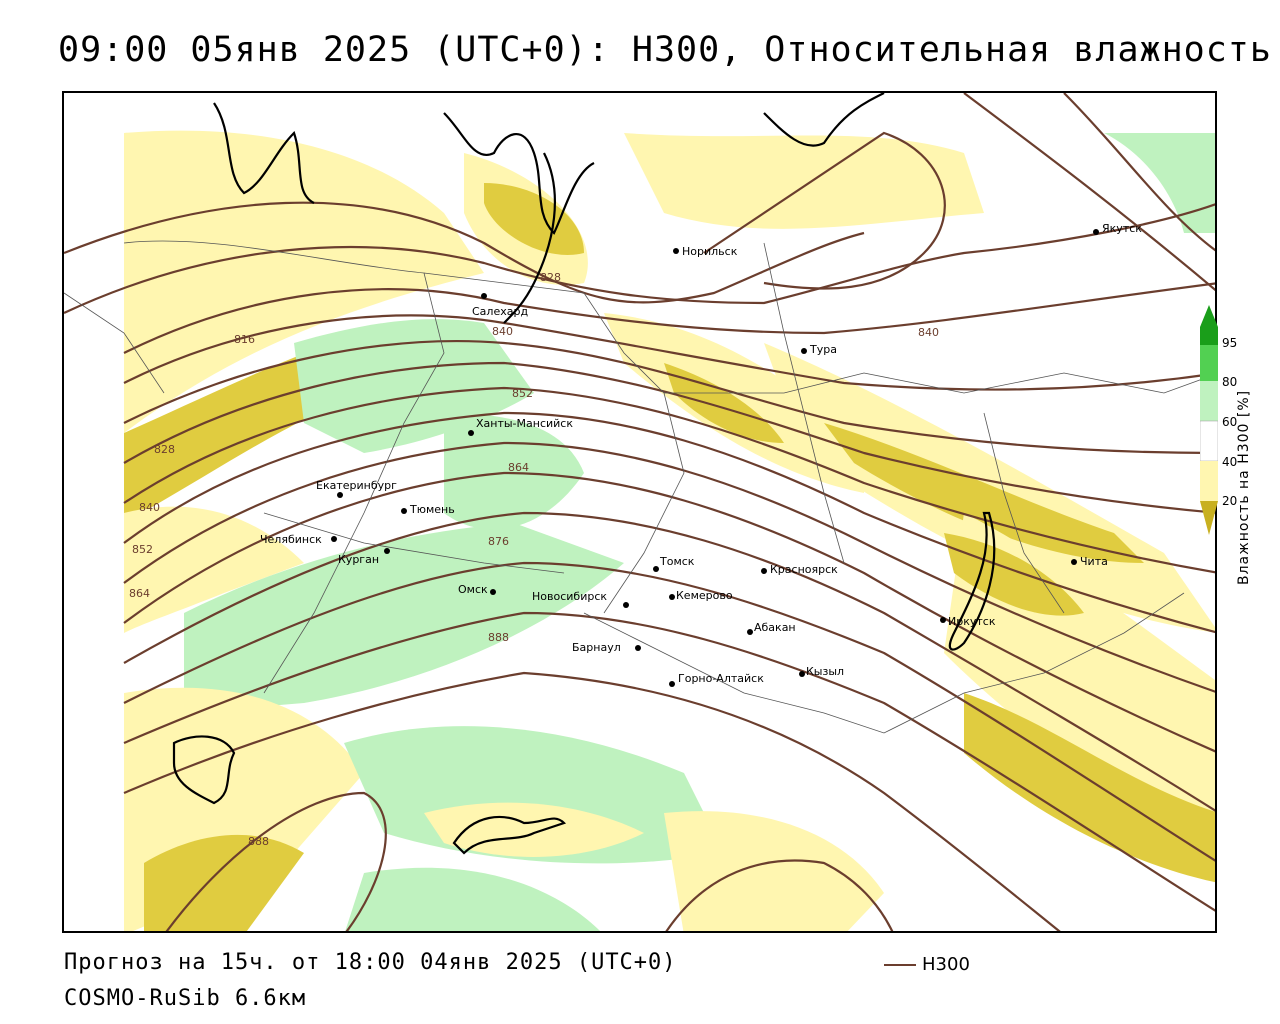 This screenshot has width=1280, height=1024. What do you see at coordinates (900, 964) in the screenshot?
I see `contour-legend-swatch` at bounding box center [900, 964].